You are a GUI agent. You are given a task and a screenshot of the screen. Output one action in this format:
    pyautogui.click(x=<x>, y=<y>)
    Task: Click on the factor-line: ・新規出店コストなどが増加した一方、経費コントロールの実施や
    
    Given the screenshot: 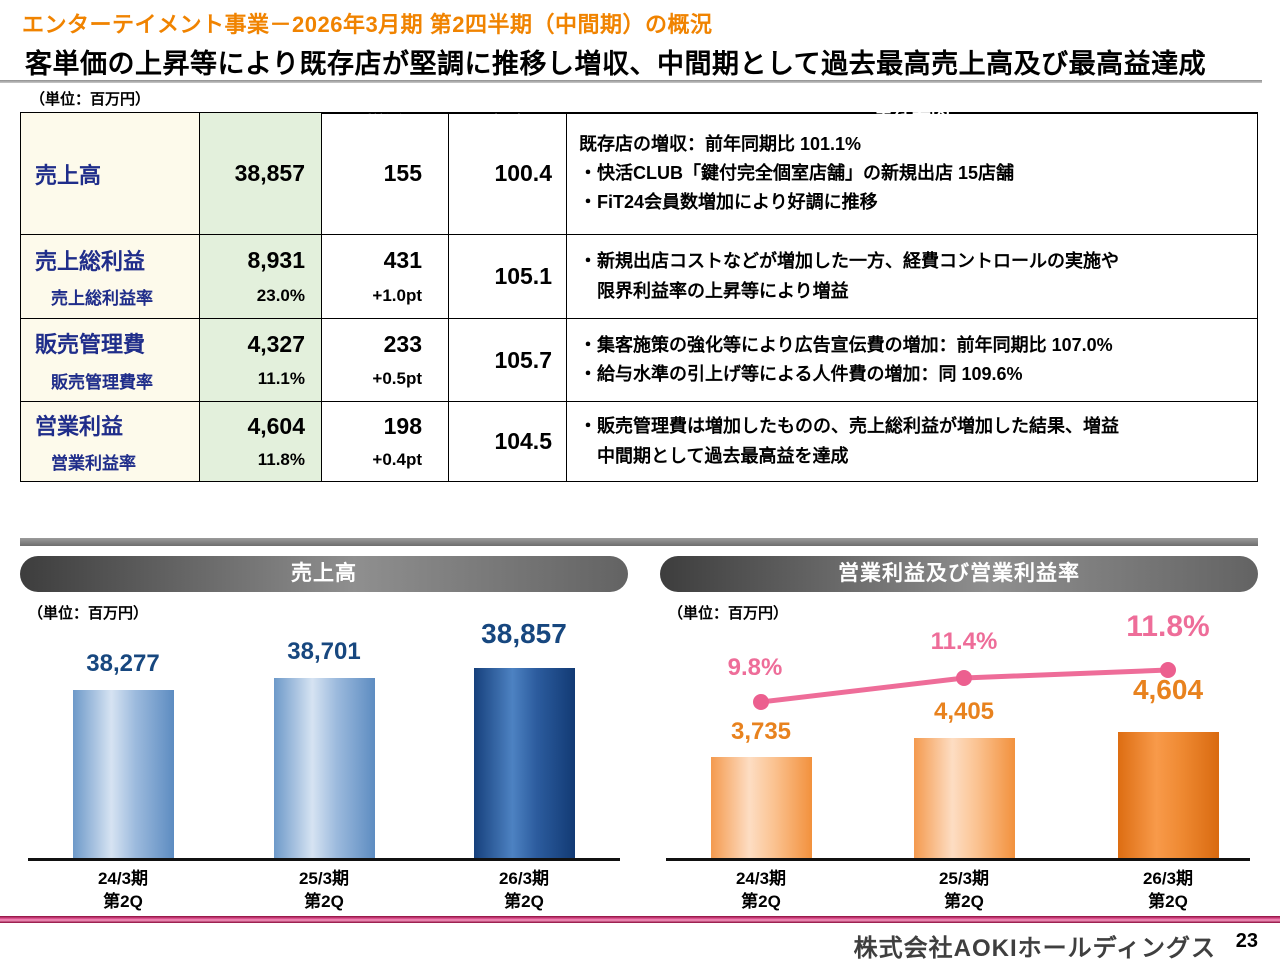 What is the action you would take?
    pyautogui.click(x=849, y=261)
    